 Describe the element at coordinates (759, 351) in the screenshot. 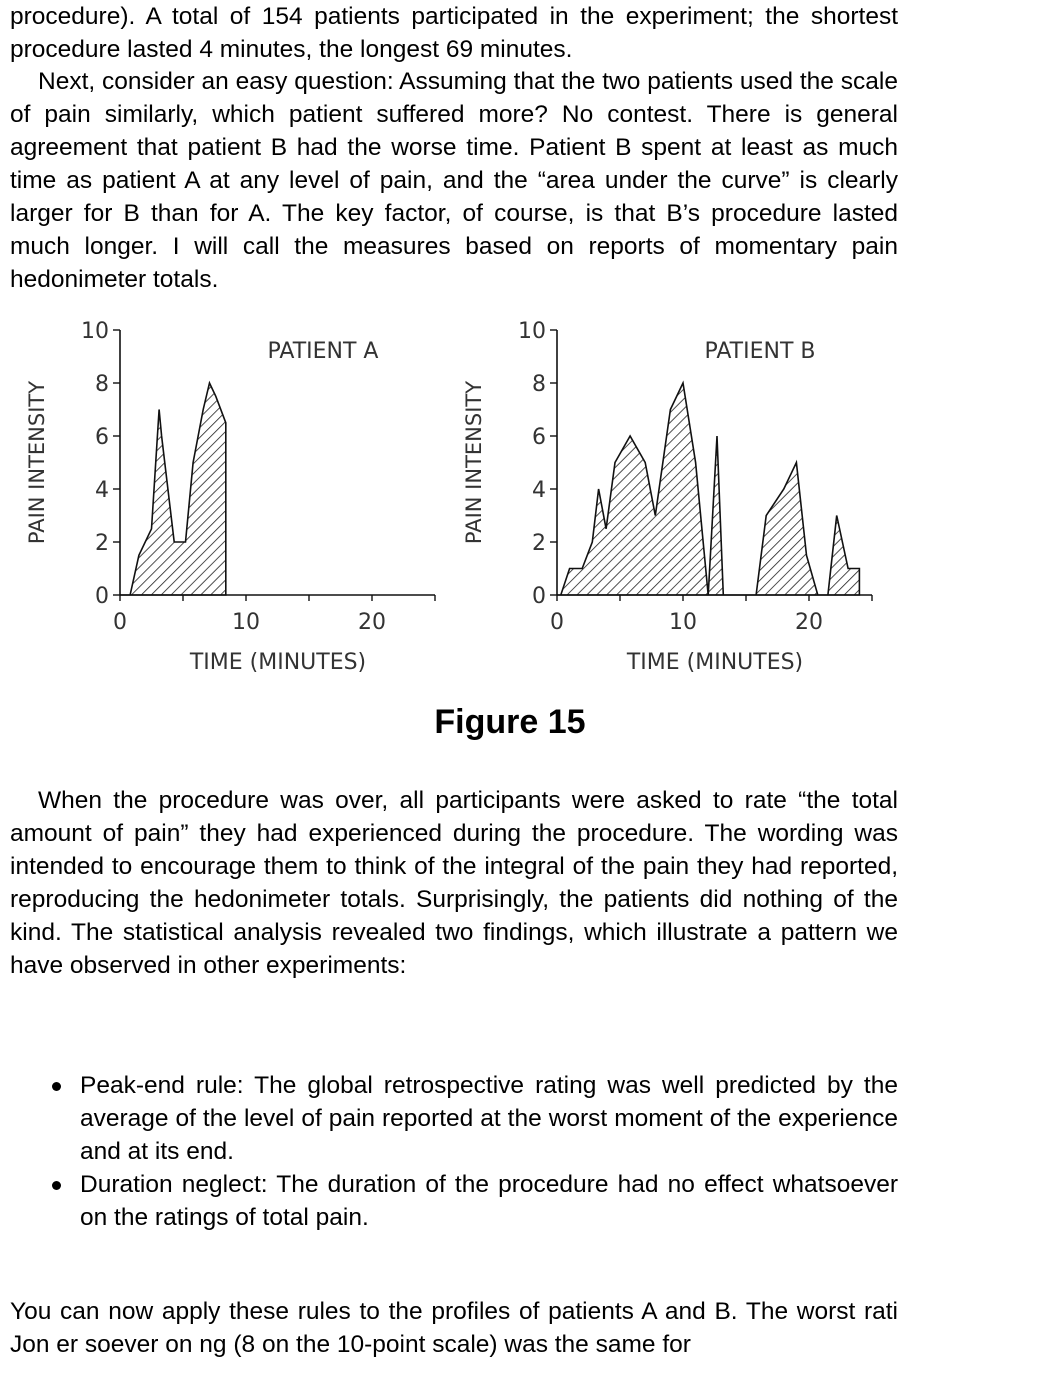

I see `chart-title: PATIENT B` at that location.